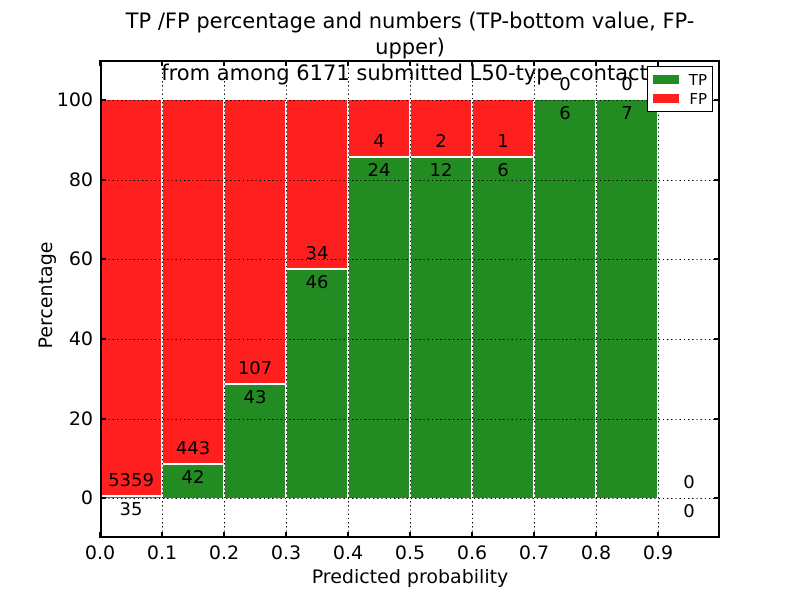 Image resolution: width=800 pixels, height=600 pixels. I want to click on y-tick-label: 0, so click(86, 498).